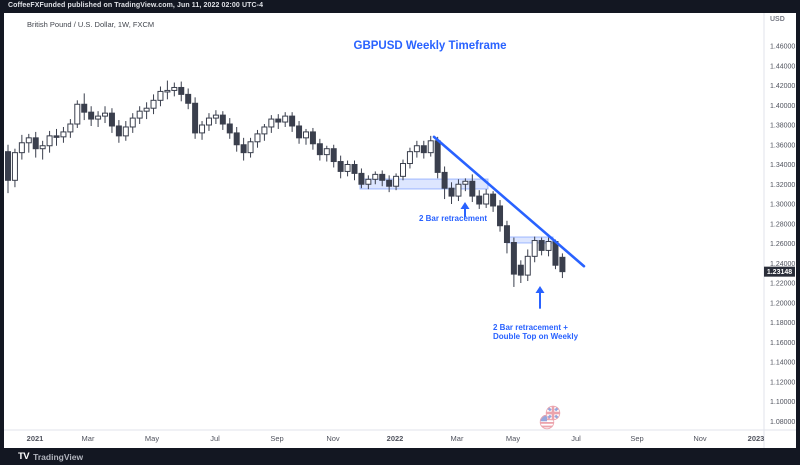  What do you see at coordinates (782, 86) in the screenshot?
I see `price-tick-label: 1.42000` at bounding box center [782, 86].